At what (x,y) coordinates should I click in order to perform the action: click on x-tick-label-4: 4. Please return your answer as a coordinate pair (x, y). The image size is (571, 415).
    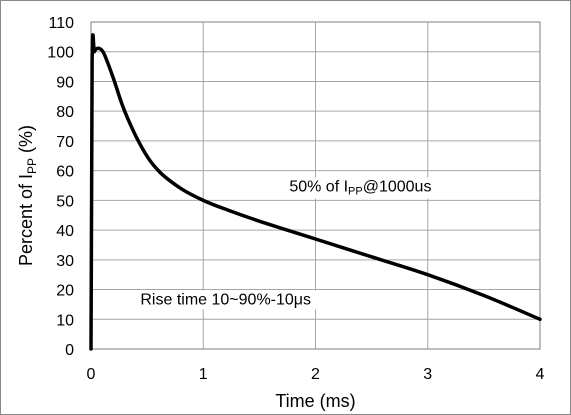
    Looking at the image, I should click on (540, 374).